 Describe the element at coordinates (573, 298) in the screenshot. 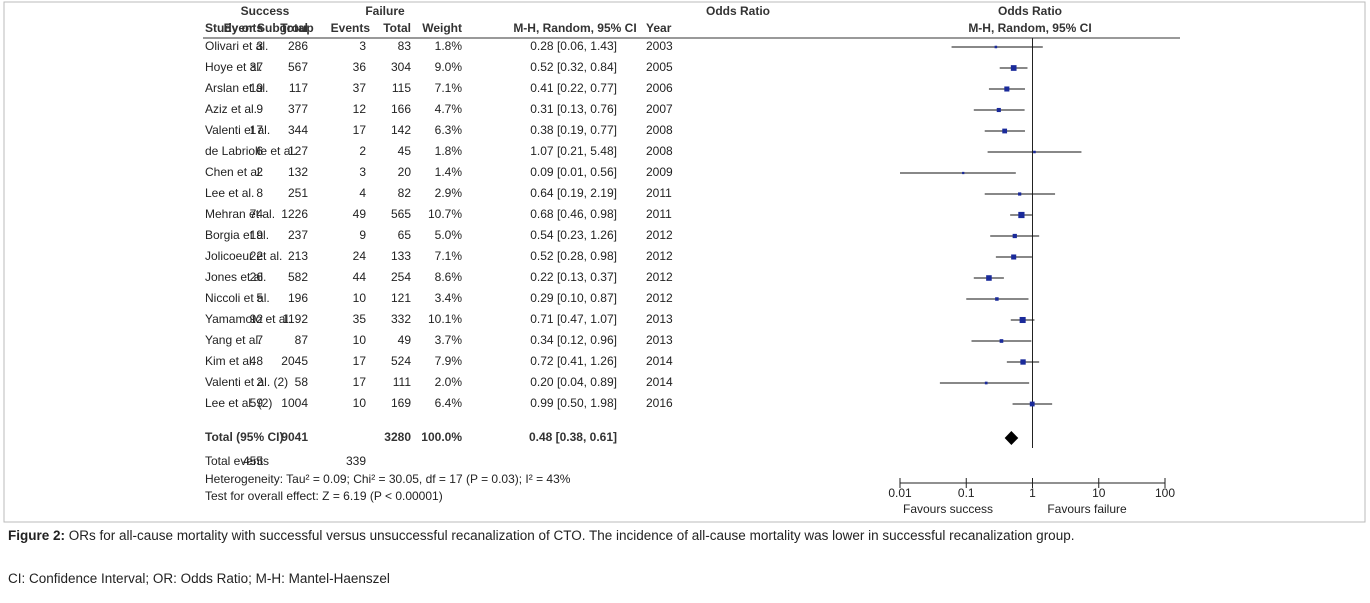

I see `odds-ratio-ci: 0.29 [0.10, 0.87]` at that location.